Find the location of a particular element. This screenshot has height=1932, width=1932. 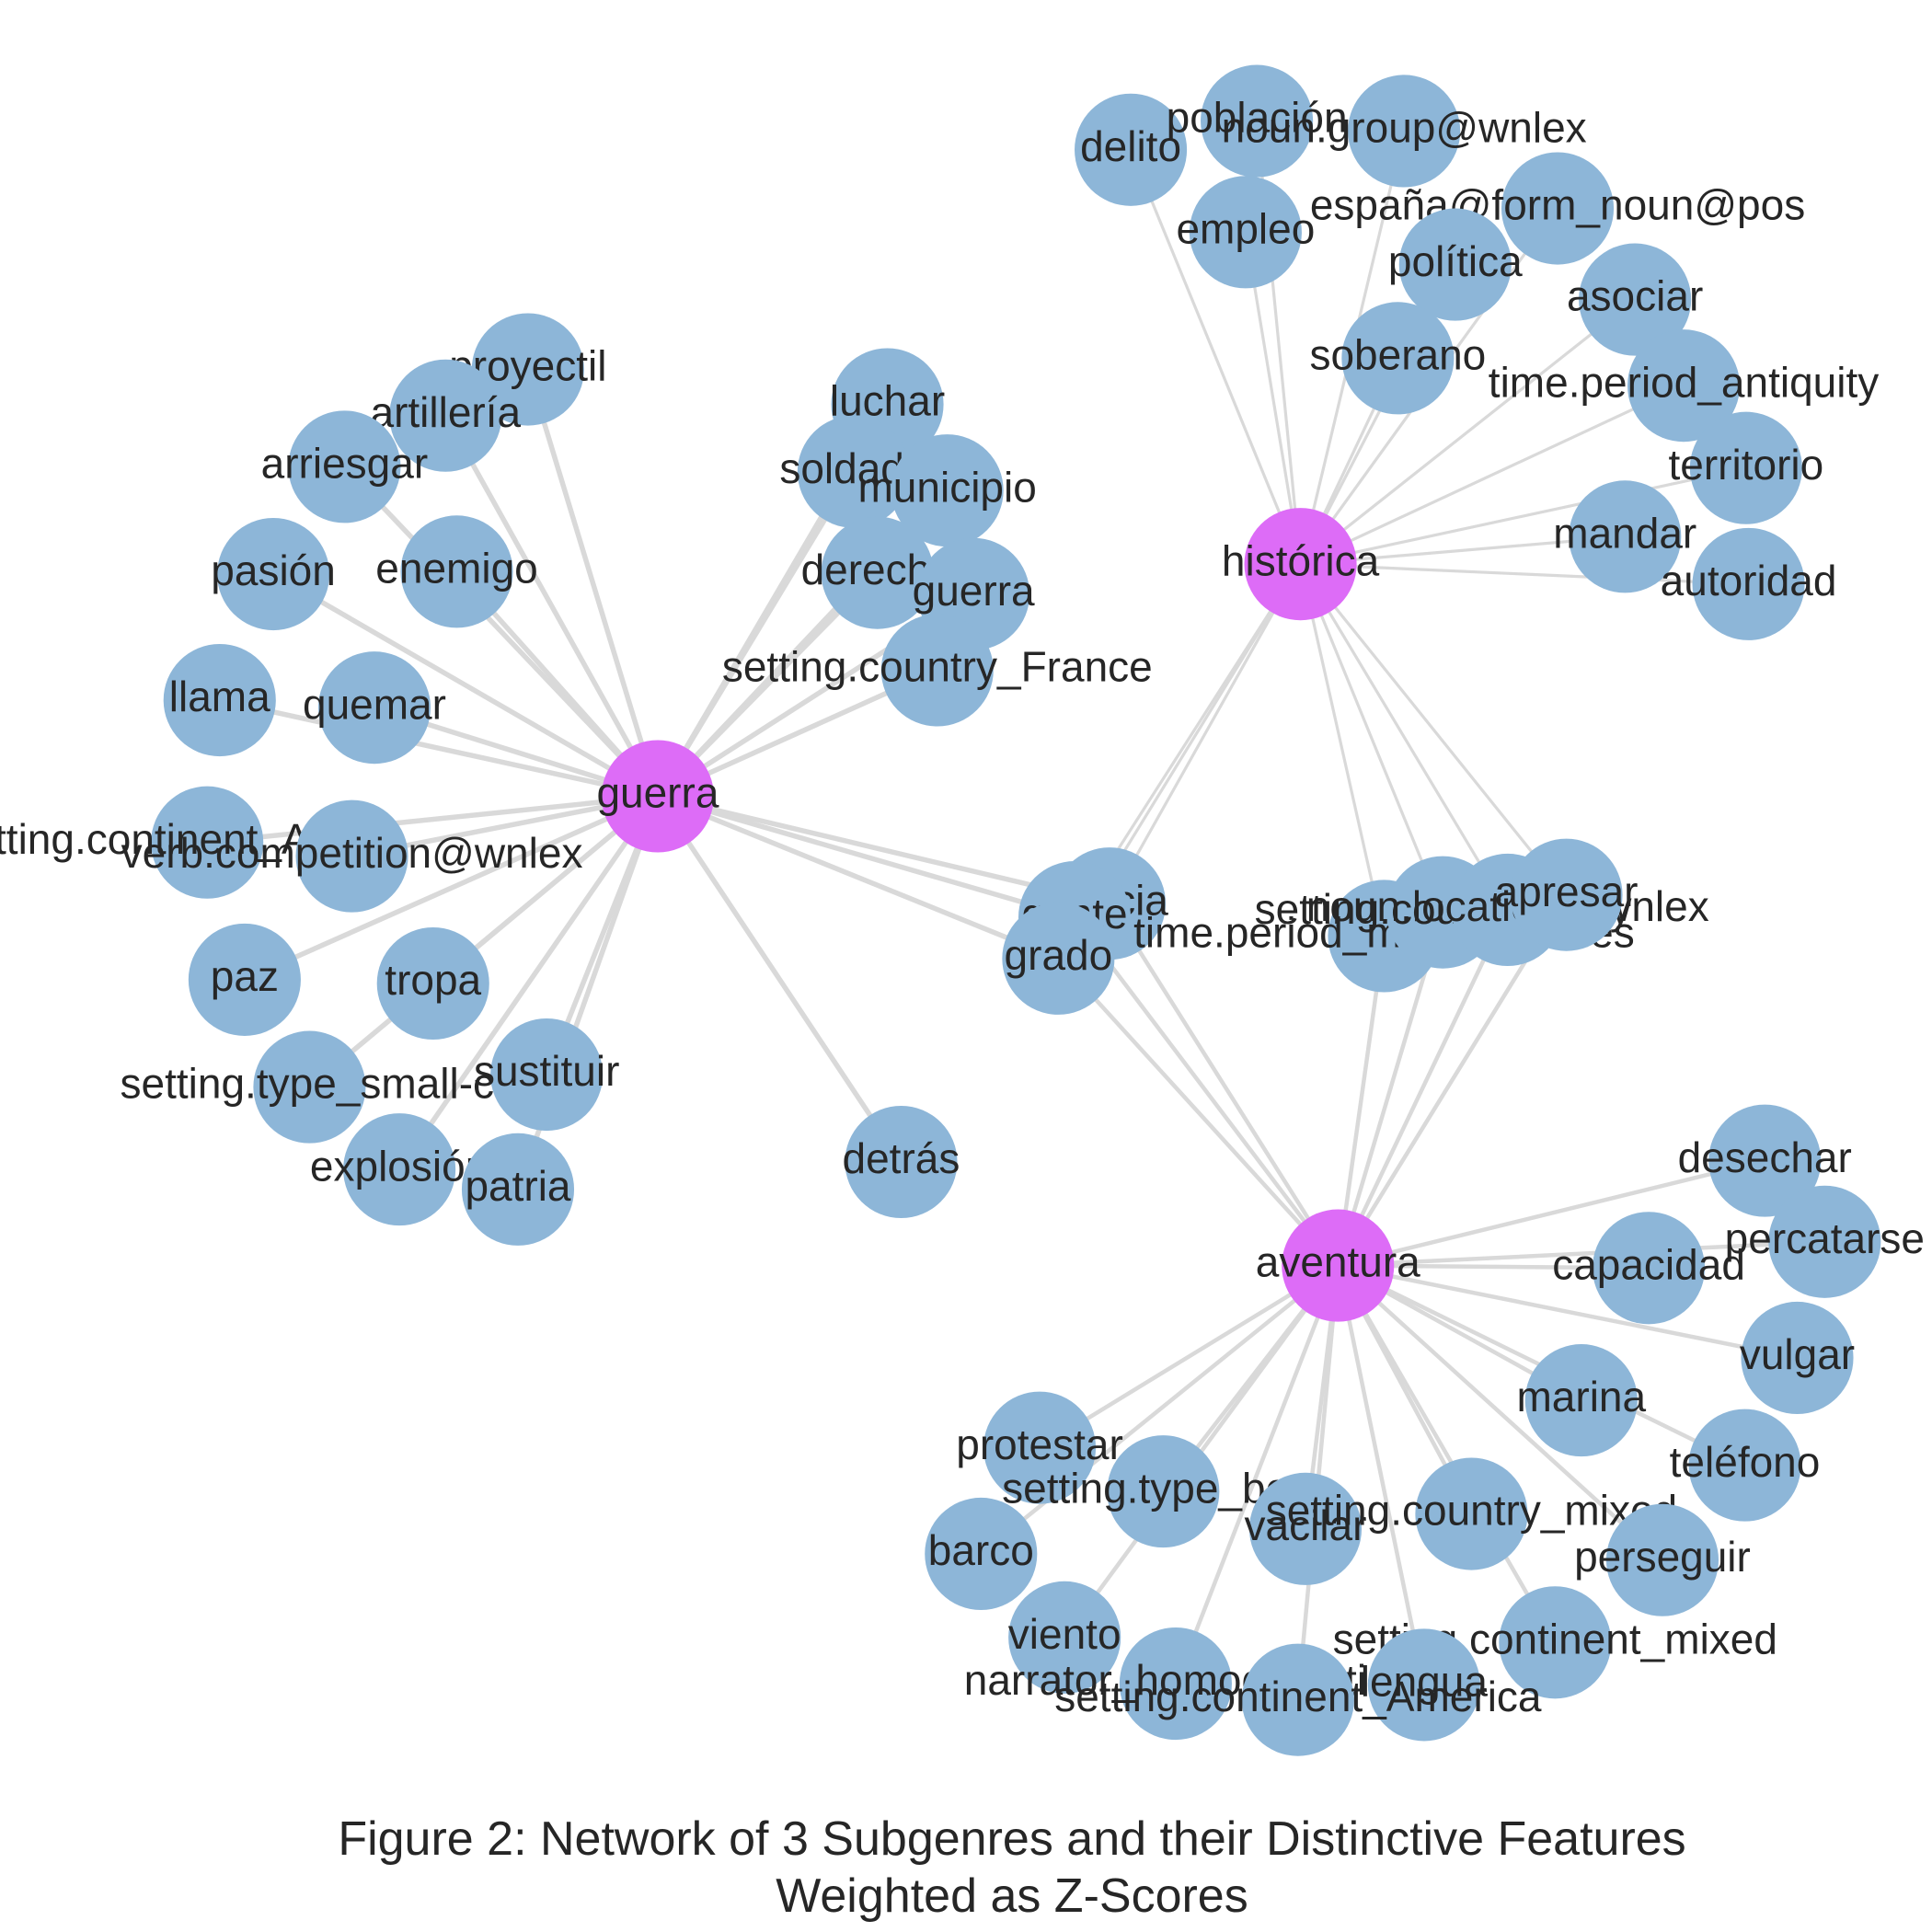

edge-aventura-desechar is located at coordinates (1551, 1213).